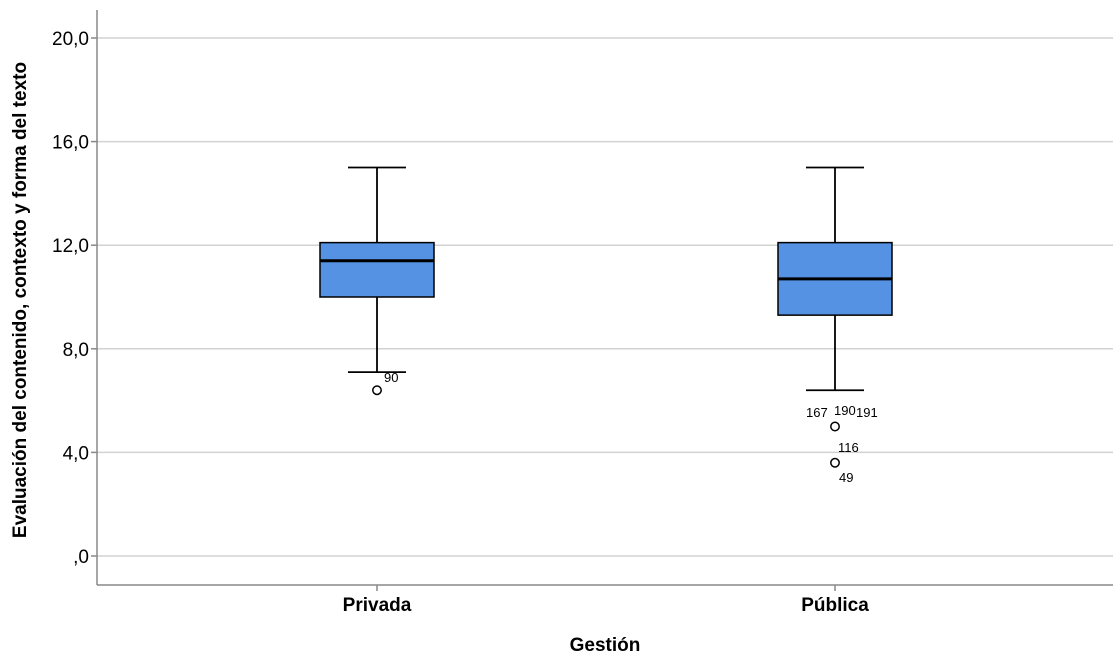 The height and width of the screenshot is (656, 1113). Describe the element at coordinates (835, 605) in the screenshot. I see `x-tick-label: Pública` at that location.